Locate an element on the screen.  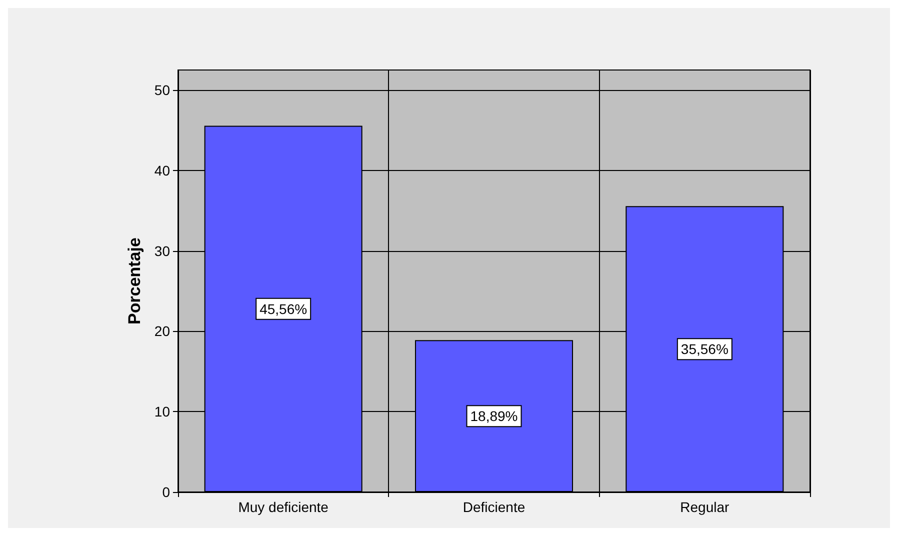
y-tick-label: 50 is located at coordinates (162, 90).